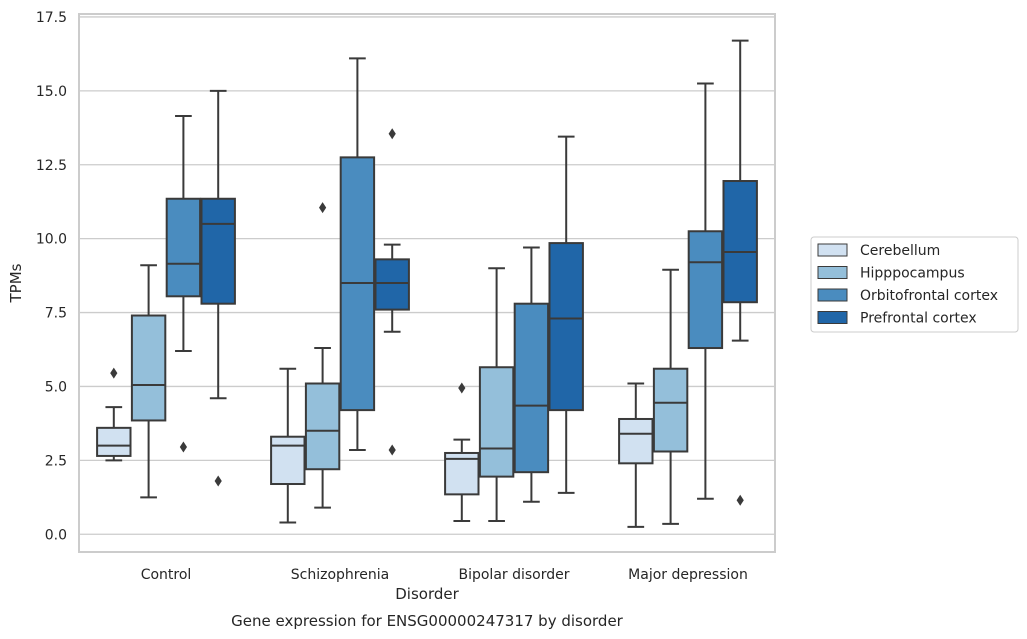  What do you see at coordinates (56, 314) in the screenshot?
I see `y-tick-label: 7.5` at bounding box center [56, 314].